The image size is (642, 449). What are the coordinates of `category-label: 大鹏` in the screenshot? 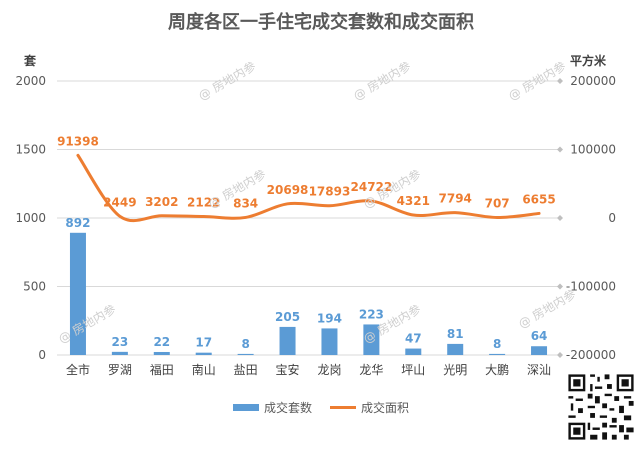 It's located at (497, 370).